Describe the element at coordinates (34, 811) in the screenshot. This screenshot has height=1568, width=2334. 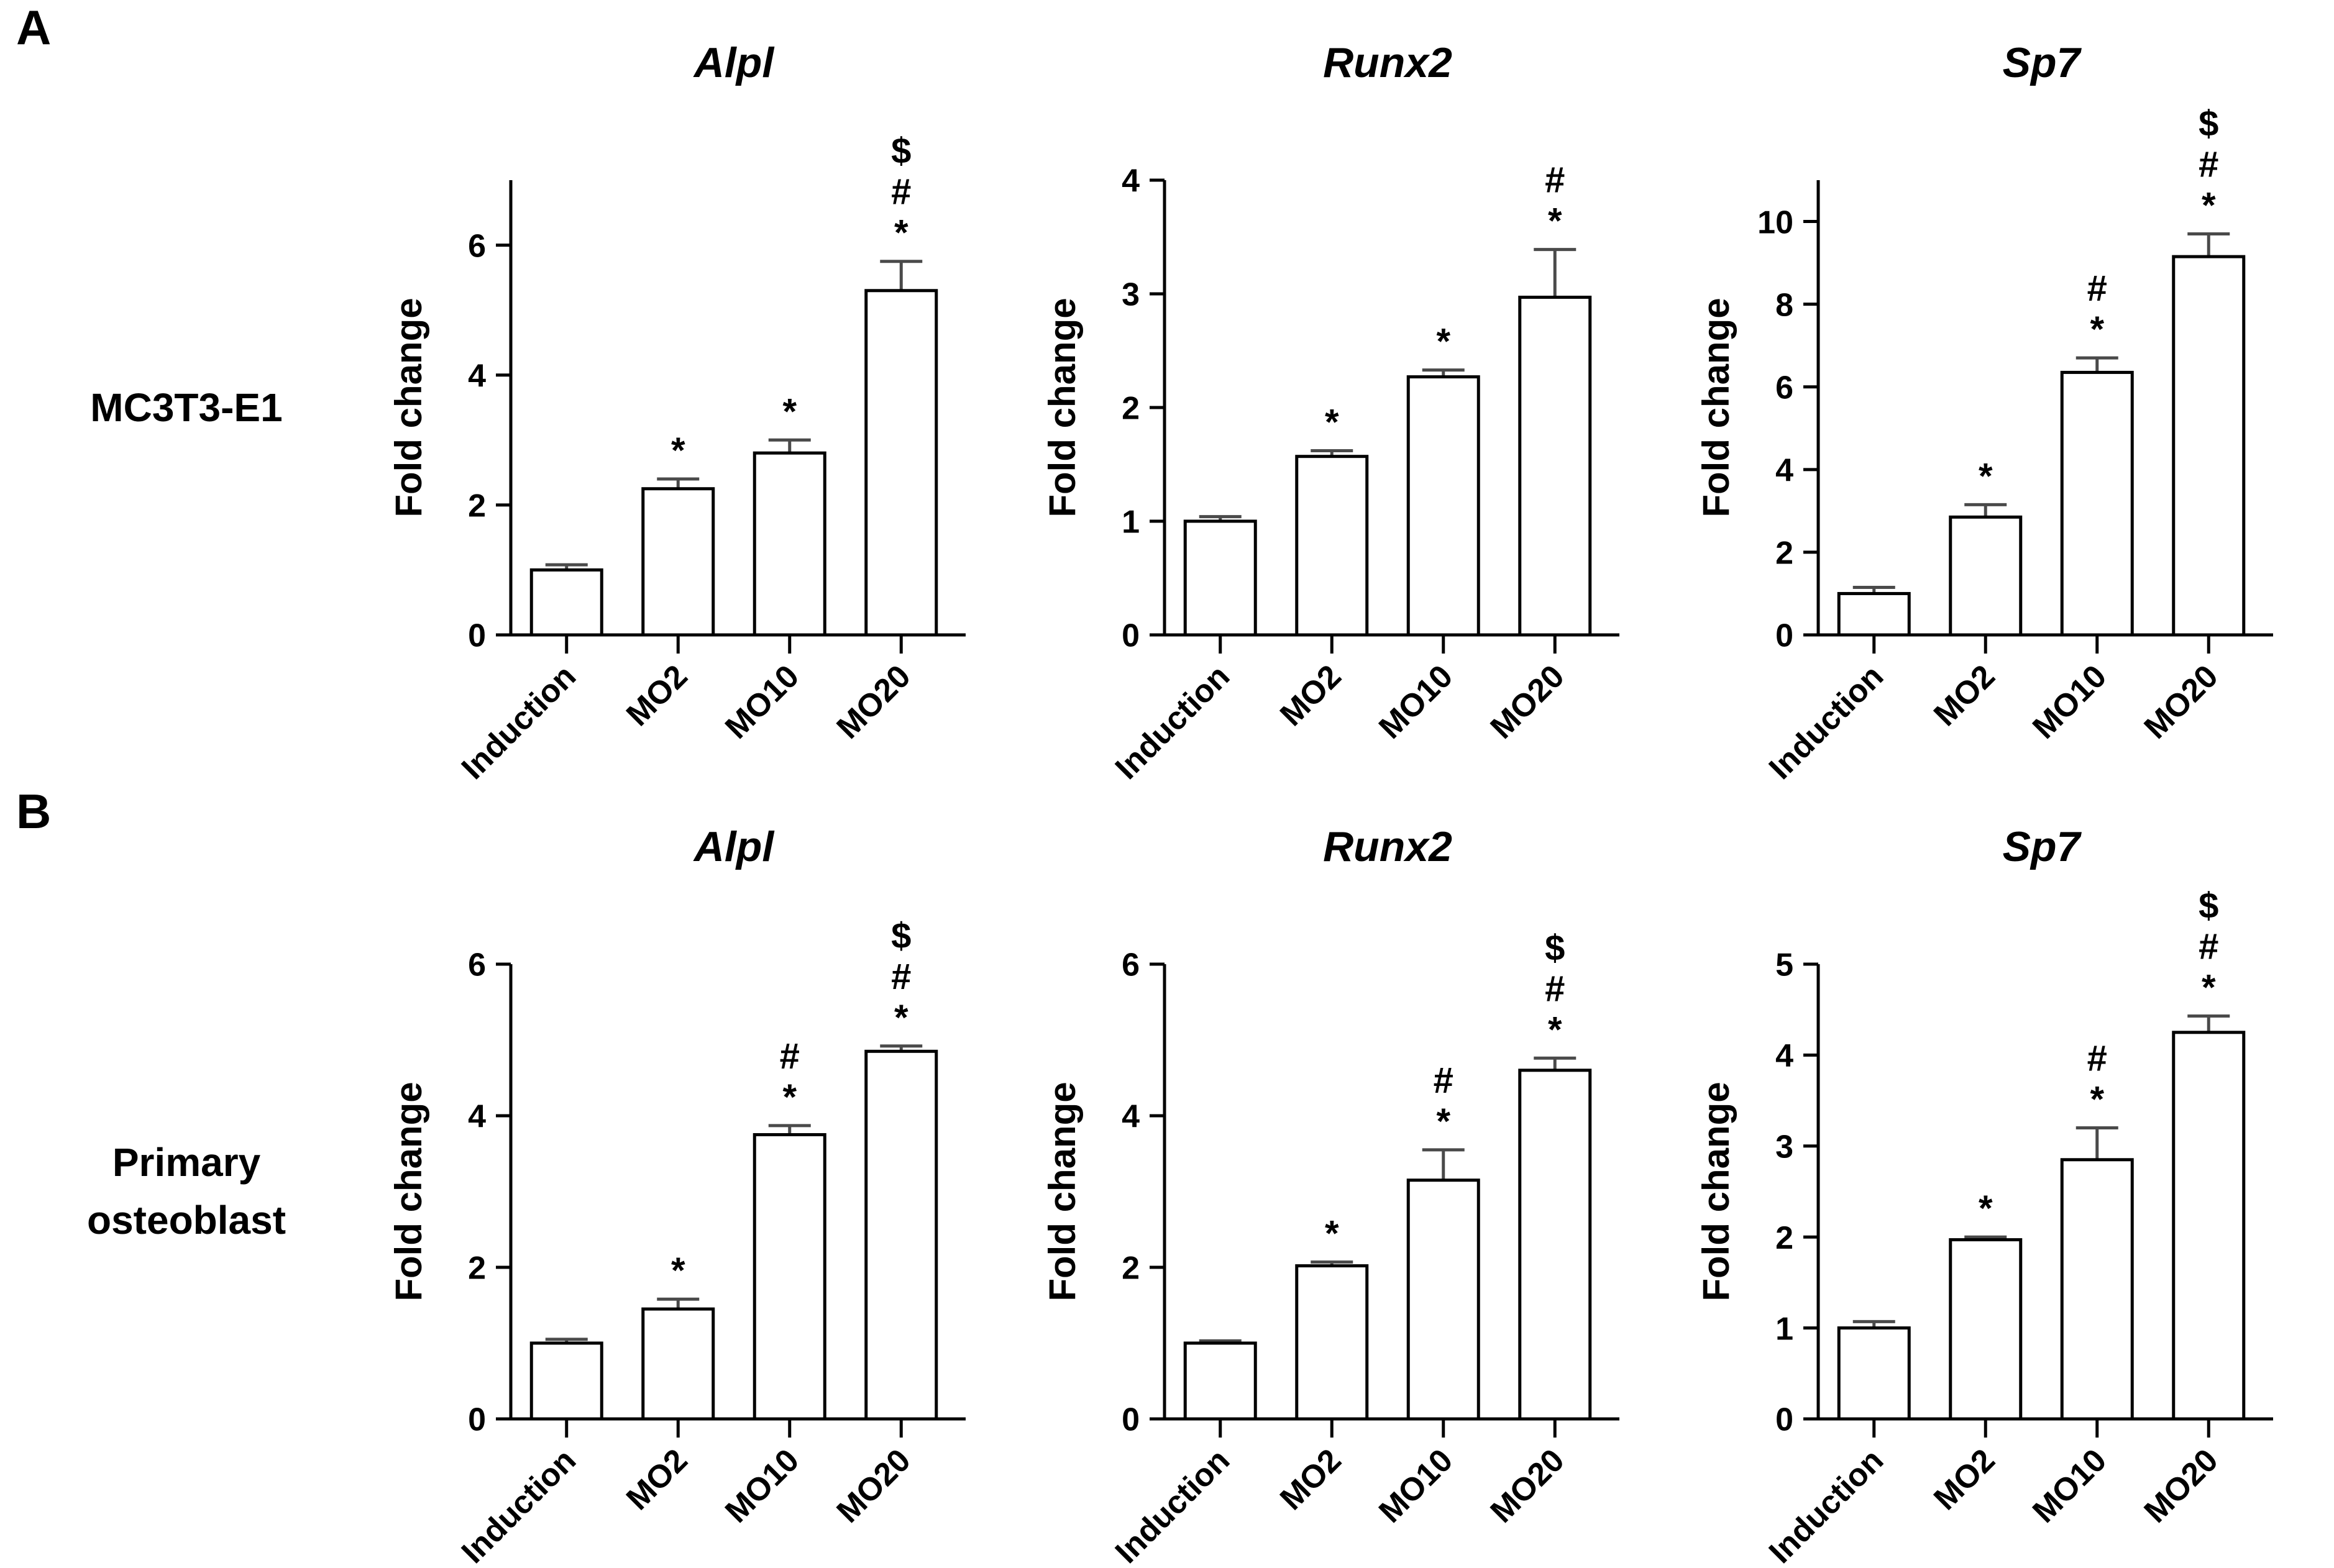
I see `panel-letter-B: B` at that location.